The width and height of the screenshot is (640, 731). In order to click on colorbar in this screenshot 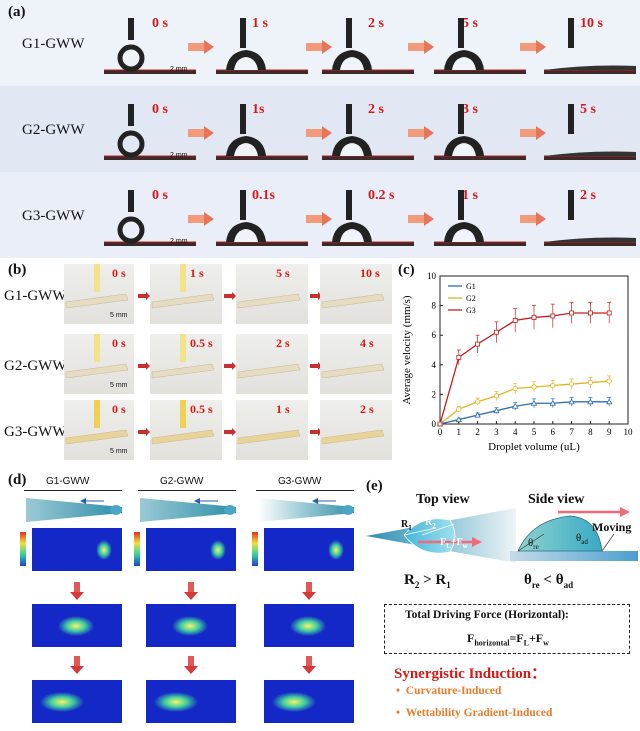, I will do `click(137, 549)`.